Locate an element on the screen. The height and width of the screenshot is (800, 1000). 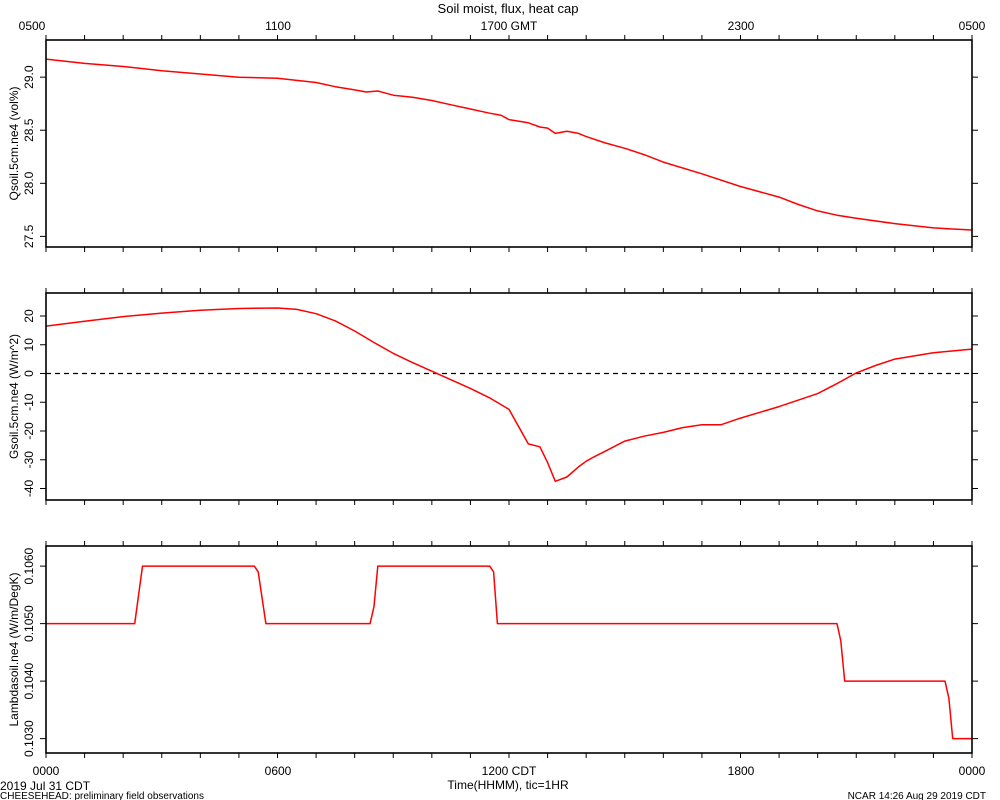
y-tick-label: -20 is located at coordinates (29, 431).